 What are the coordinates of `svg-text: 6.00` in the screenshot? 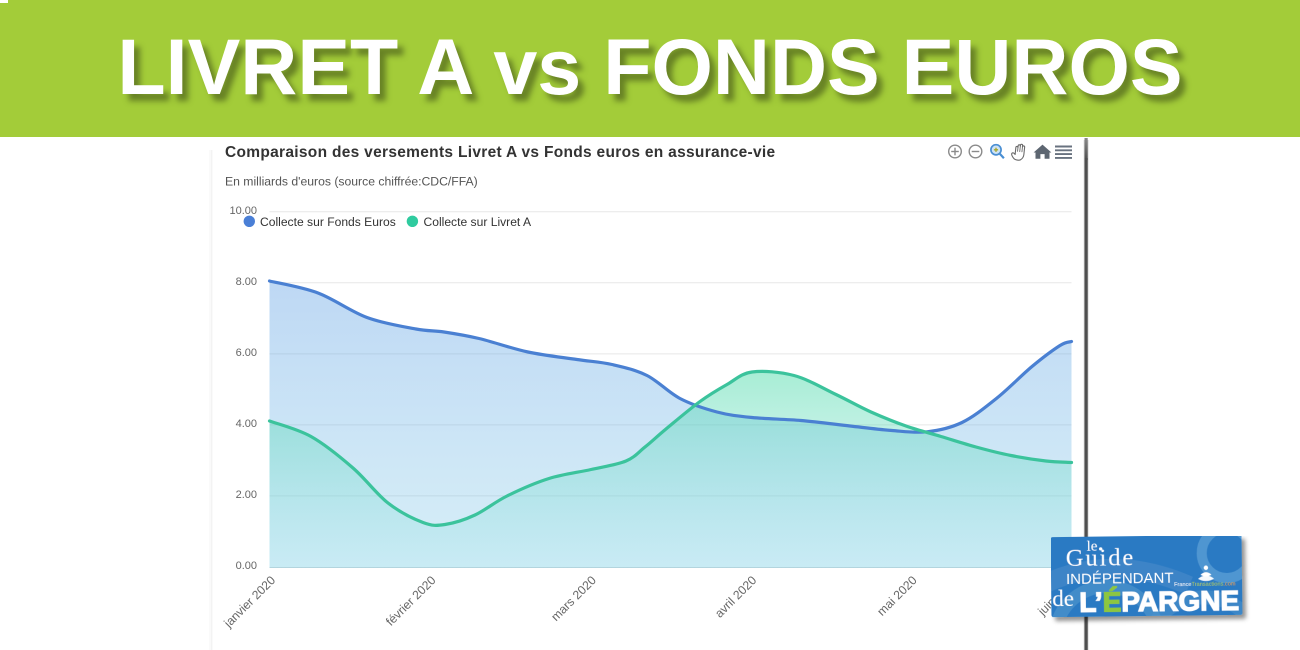 It's located at (246, 353).